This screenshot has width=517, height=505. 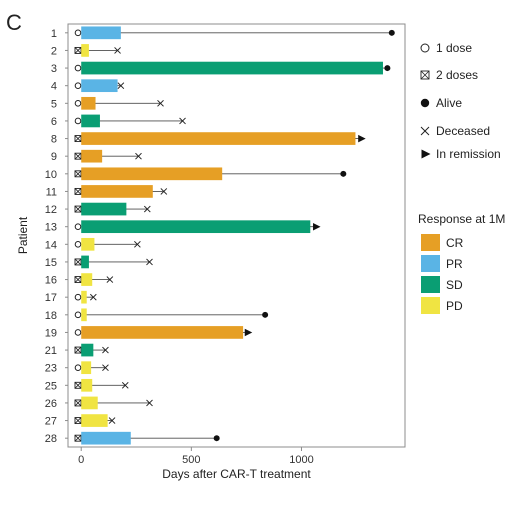 What do you see at coordinates (454, 48) in the screenshot?
I see `legend-symbol-label: 1 dose` at bounding box center [454, 48].